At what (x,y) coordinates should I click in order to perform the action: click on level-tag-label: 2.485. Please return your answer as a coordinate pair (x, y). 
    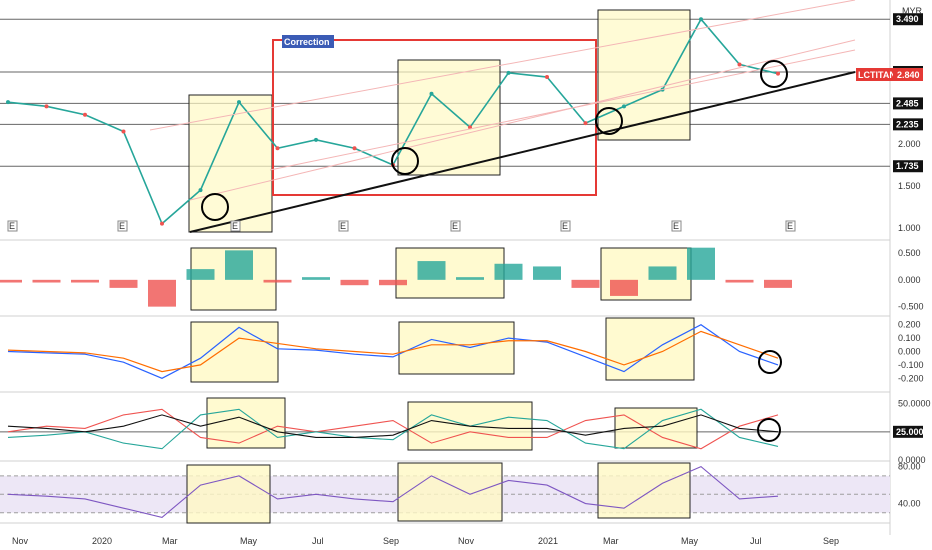
    Looking at the image, I should click on (907, 103).